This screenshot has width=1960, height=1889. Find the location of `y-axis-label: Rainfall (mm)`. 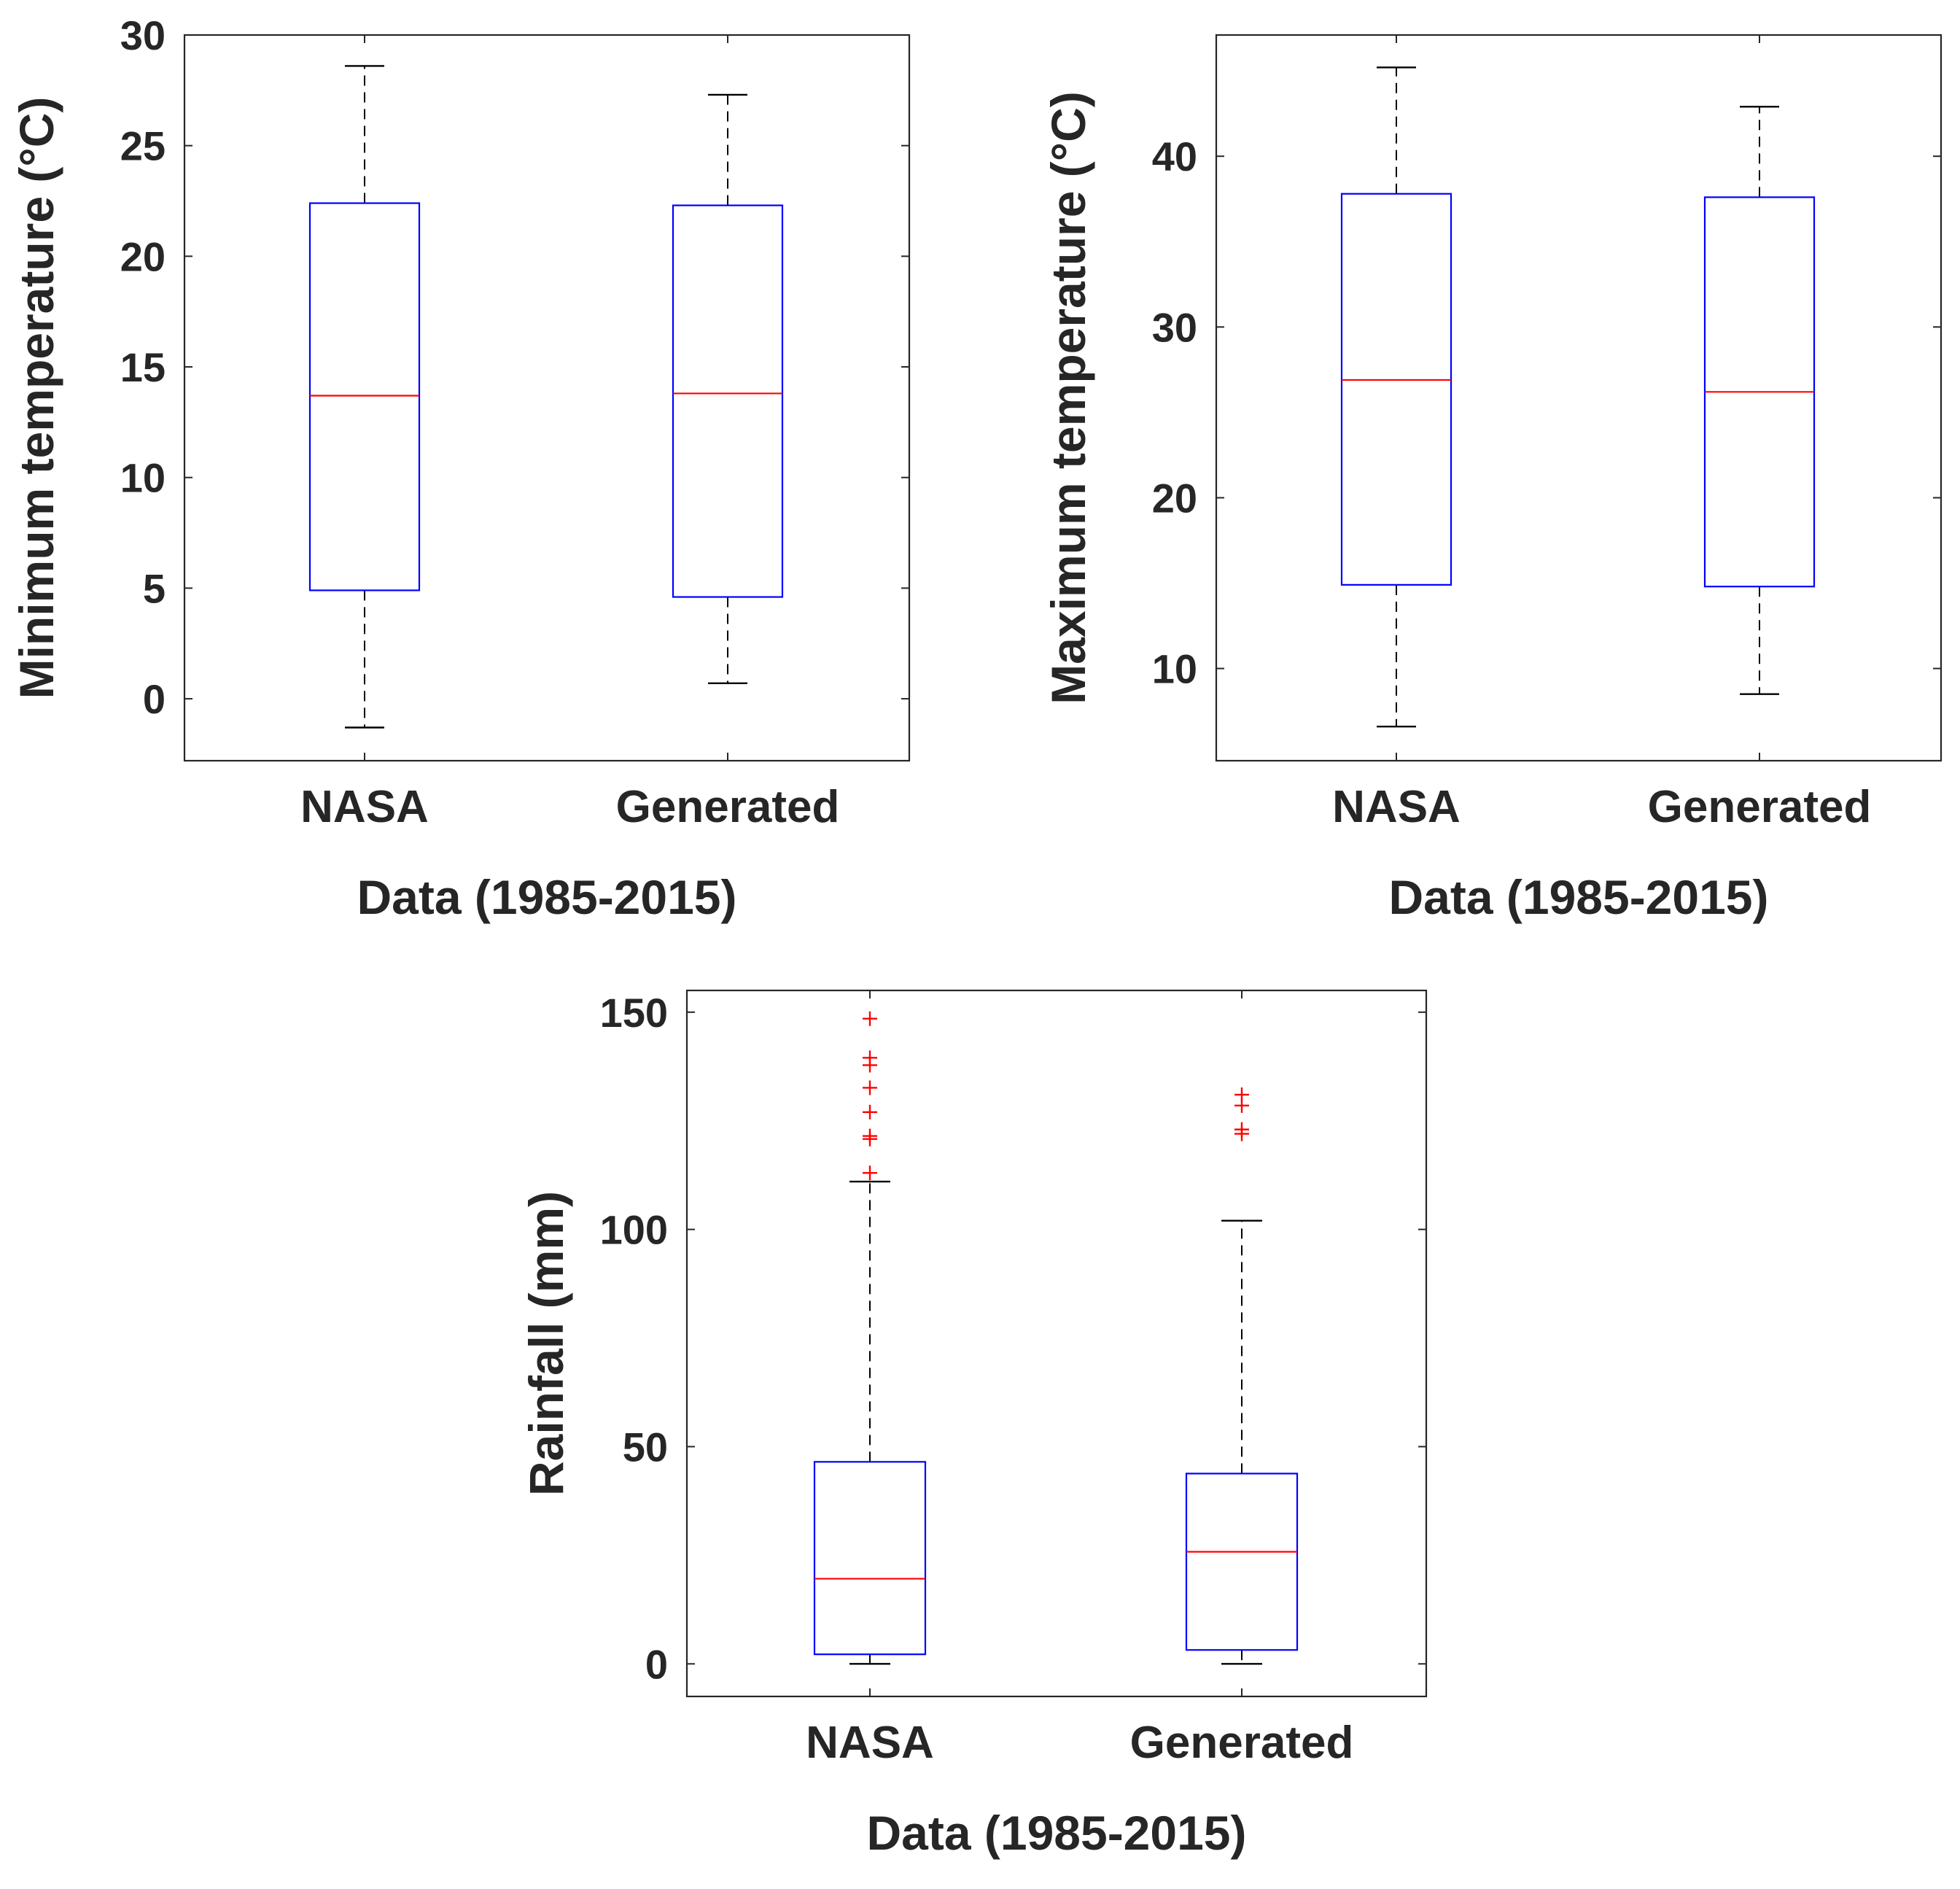

y-axis-label: Rainfall (mm) is located at coordinates (546, 1343).